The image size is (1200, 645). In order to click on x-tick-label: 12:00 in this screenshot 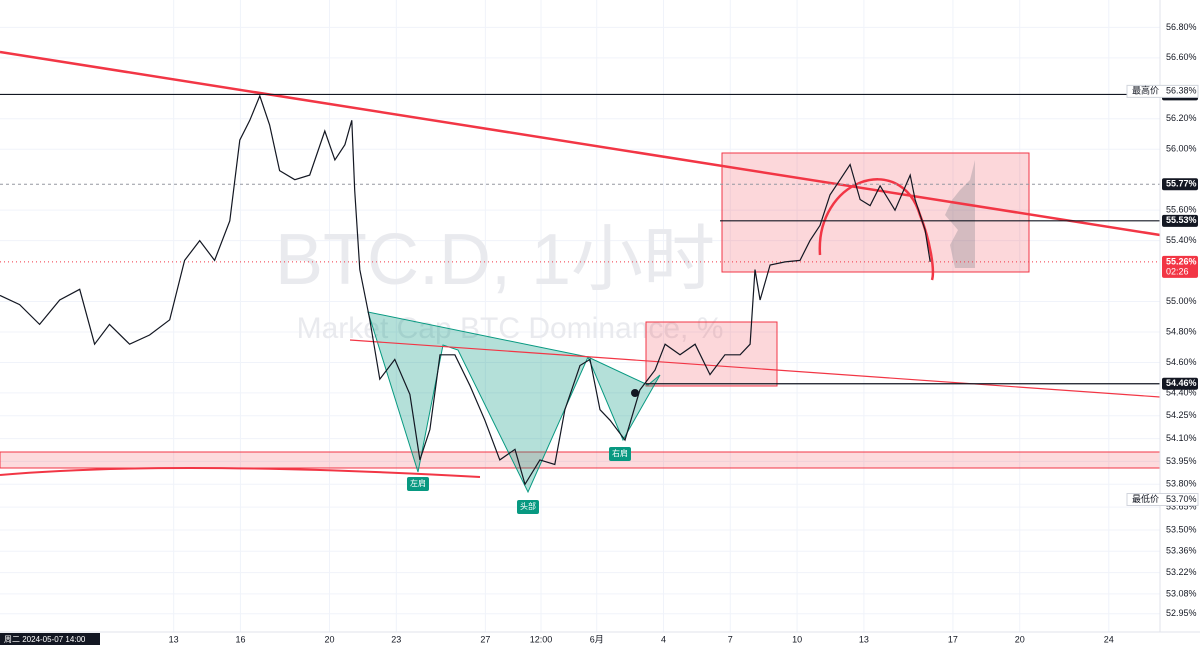, I will do `click(541, 639)`.